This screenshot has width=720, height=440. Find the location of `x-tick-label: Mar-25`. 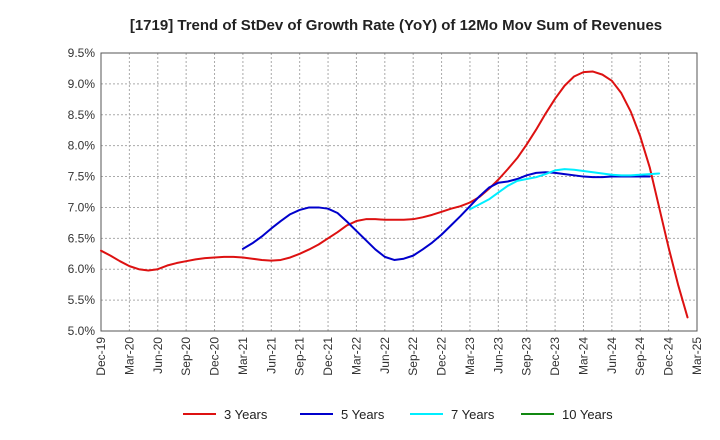

x-tick-label: Mar-25 is located at coordinates (697, 356).